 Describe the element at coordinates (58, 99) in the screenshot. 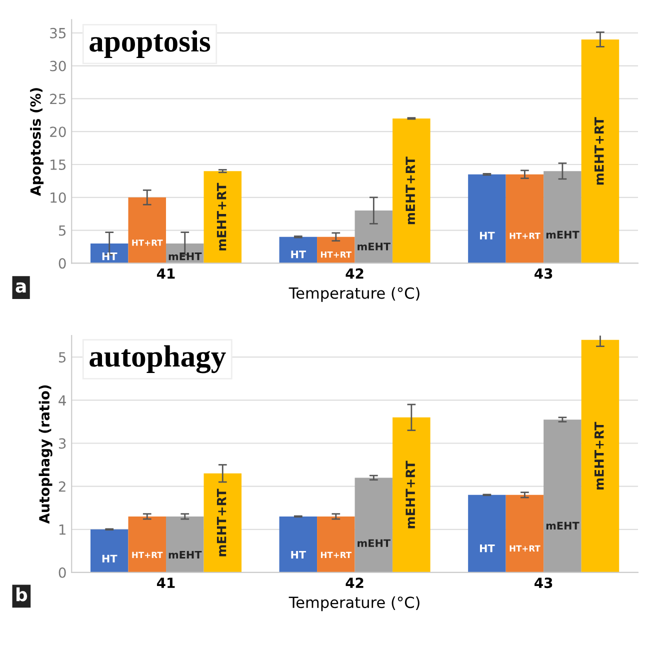

I see `y-tick-label: 25` at that location.